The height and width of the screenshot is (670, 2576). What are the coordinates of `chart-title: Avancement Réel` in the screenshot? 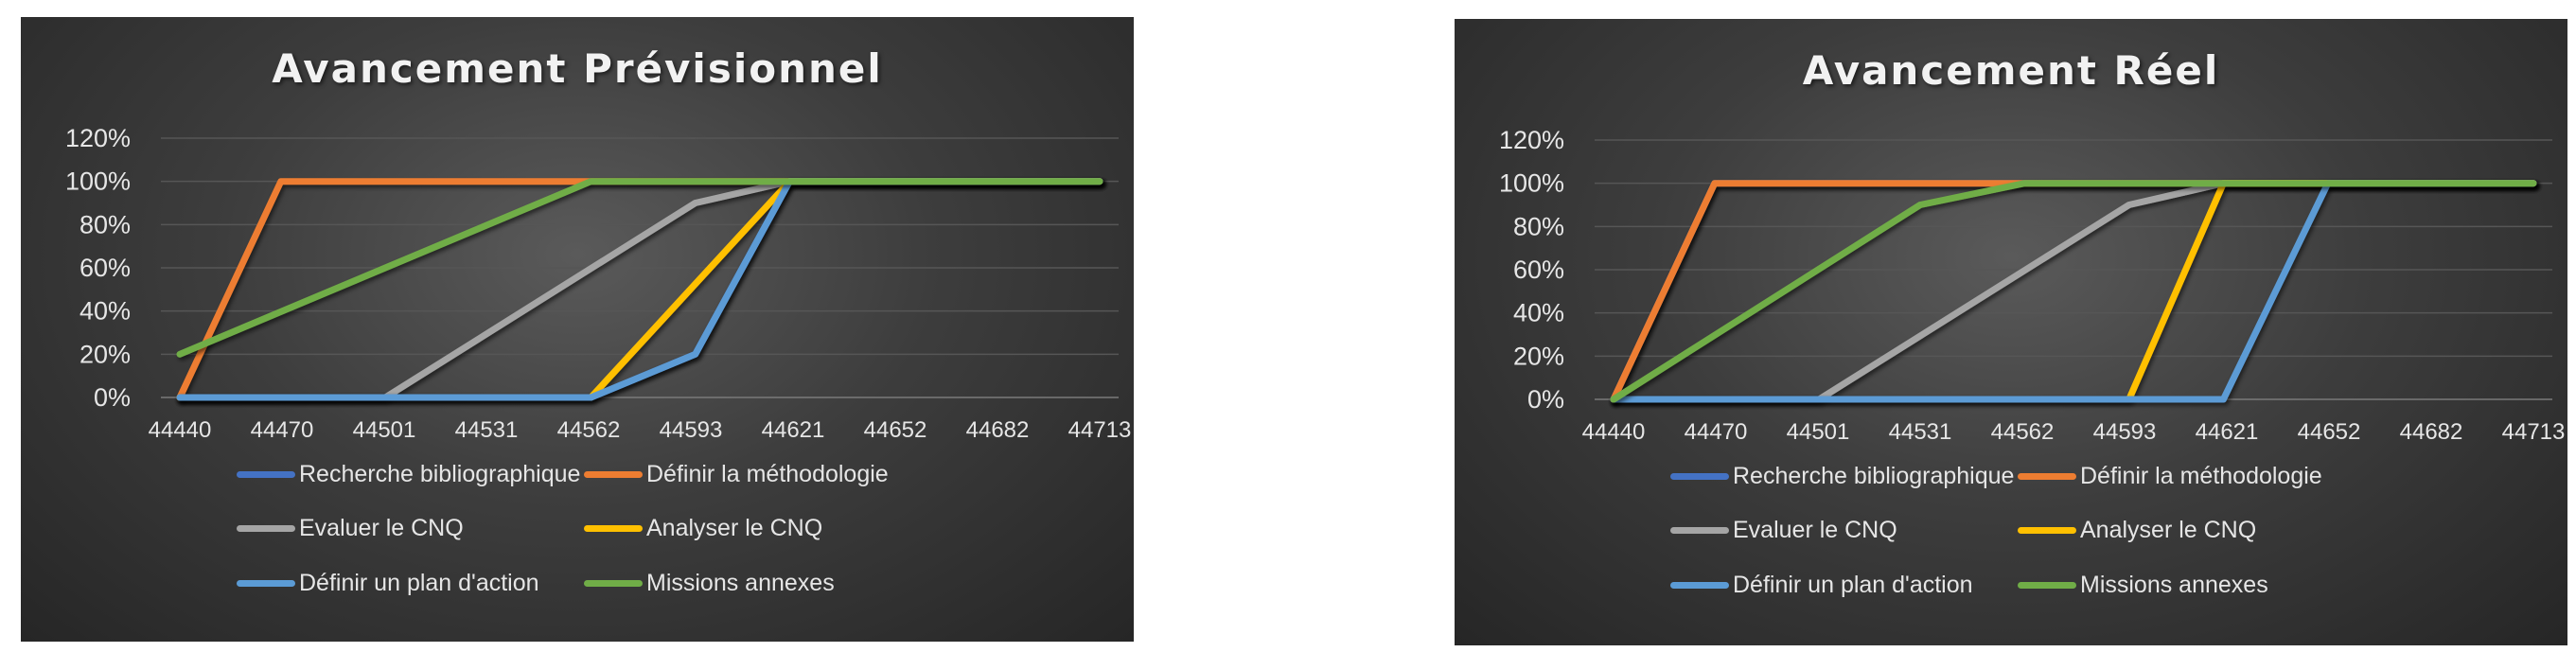 It's located at (2011, 71).